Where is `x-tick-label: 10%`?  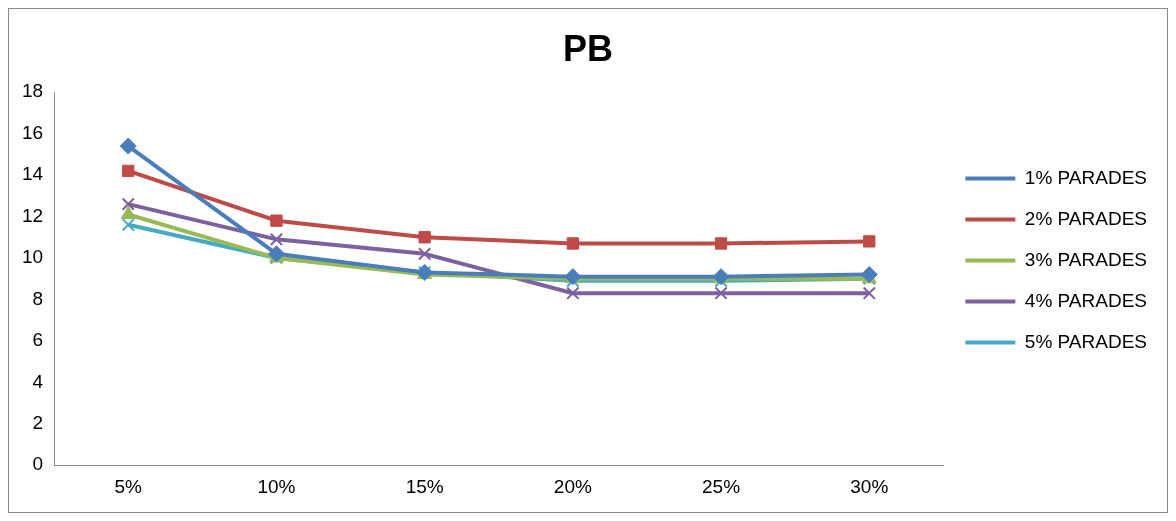 x-tick-label: 10% is located at coordinates (276, 486).